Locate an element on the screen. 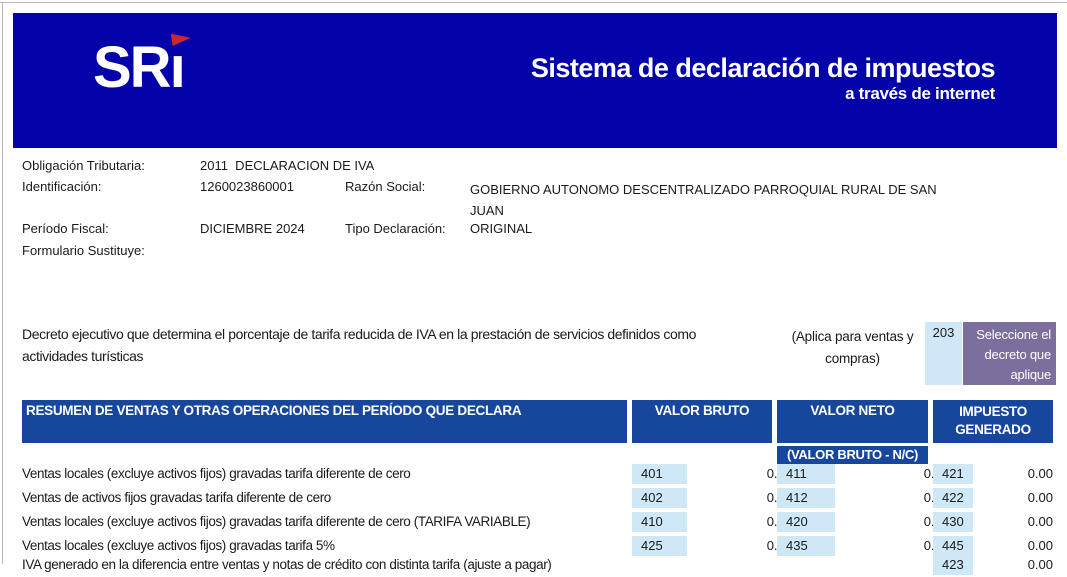 This screenshot has width=1067, height=577. impuesto-code-cell: 423 is located at coordinates (953, 565).